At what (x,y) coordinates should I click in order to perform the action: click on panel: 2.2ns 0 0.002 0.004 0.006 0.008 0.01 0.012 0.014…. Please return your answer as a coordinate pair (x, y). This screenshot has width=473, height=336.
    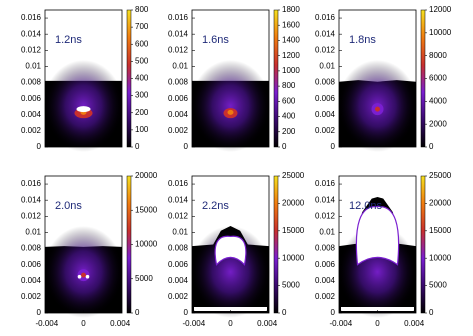
    Looking at the image, I should click on (236, 249).